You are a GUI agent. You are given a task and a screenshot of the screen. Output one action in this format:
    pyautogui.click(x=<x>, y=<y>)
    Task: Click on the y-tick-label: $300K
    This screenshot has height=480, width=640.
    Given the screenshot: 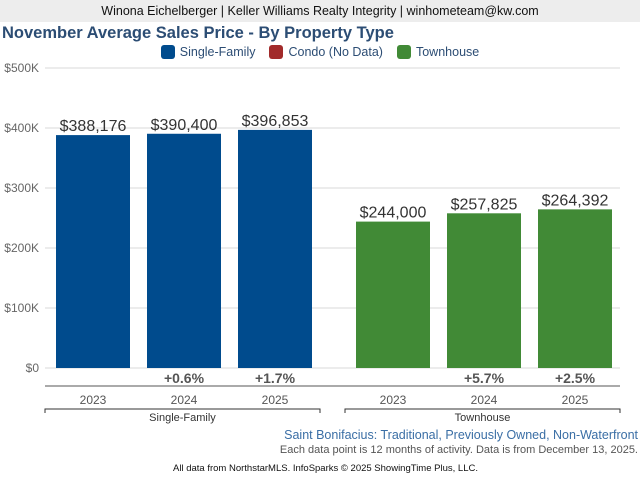 What is the action you would take?
    pyautogui.click(x=21, y=188)
    